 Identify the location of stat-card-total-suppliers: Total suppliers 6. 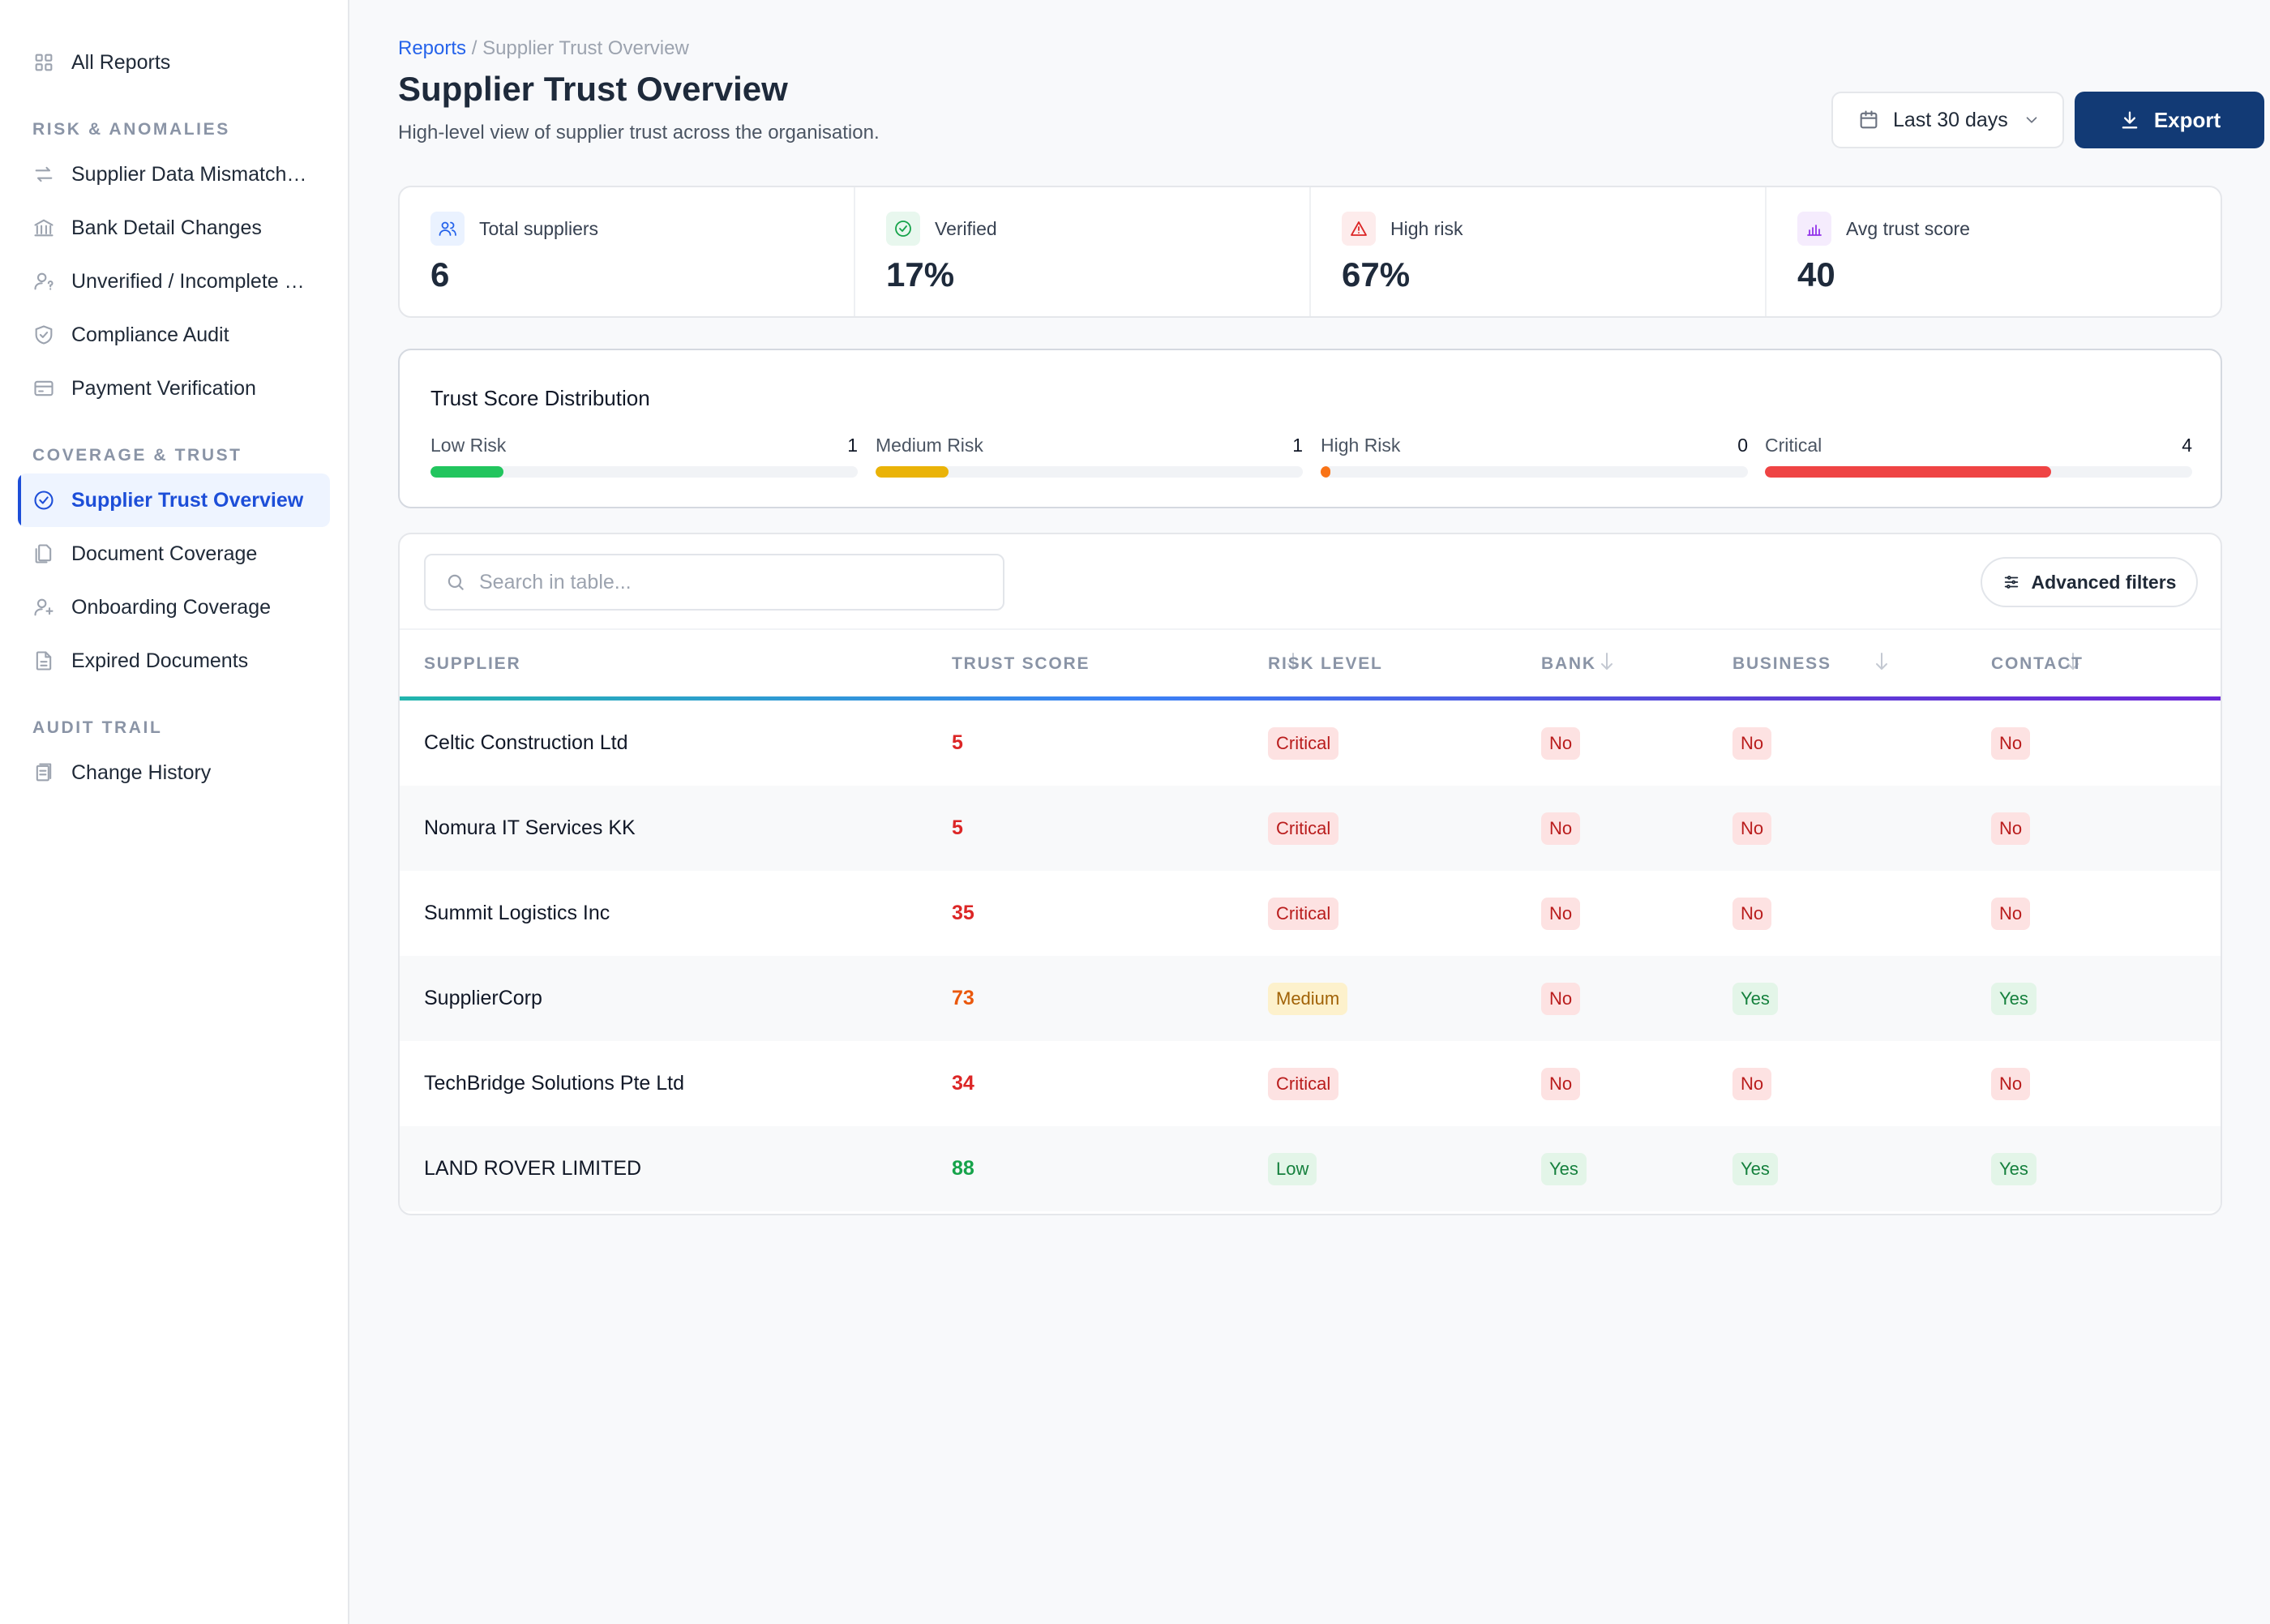
(627, 252).